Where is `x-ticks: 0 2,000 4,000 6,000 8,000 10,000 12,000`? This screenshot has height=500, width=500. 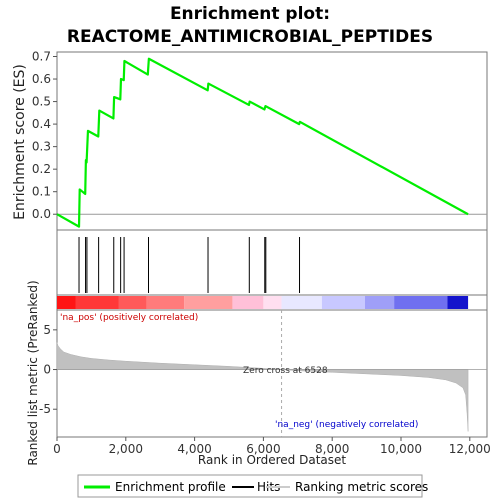 x-ticks: 0 2,000 4,000 6,000 8,000 10,000 12,000 is located at coordinates (272, 446).